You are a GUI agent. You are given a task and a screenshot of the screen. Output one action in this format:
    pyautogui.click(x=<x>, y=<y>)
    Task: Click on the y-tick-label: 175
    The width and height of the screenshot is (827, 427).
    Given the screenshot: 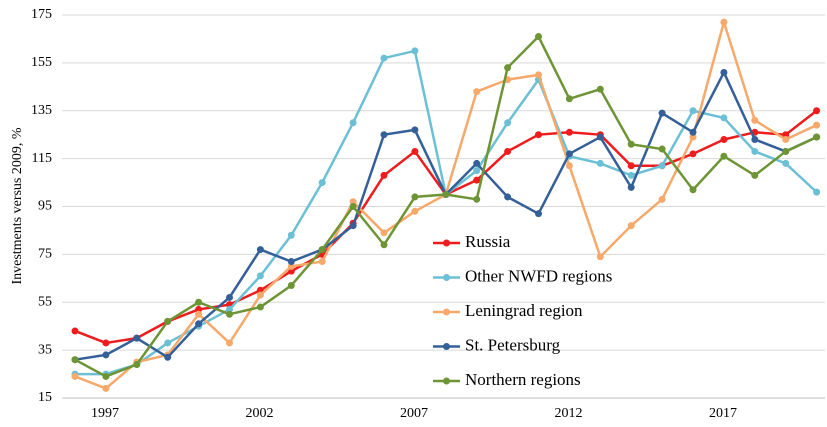 What is the action you would take?
    pyautogui.click(x=41, y=14)
    